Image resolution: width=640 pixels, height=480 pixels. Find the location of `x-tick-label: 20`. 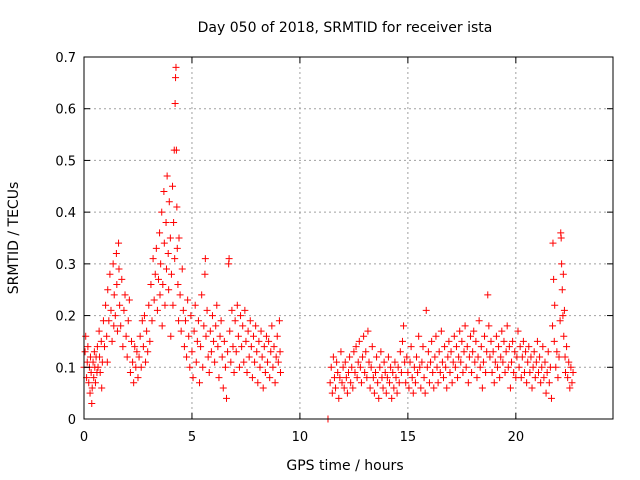

x-tick-label: 20 is located at coordinates (516, 437).